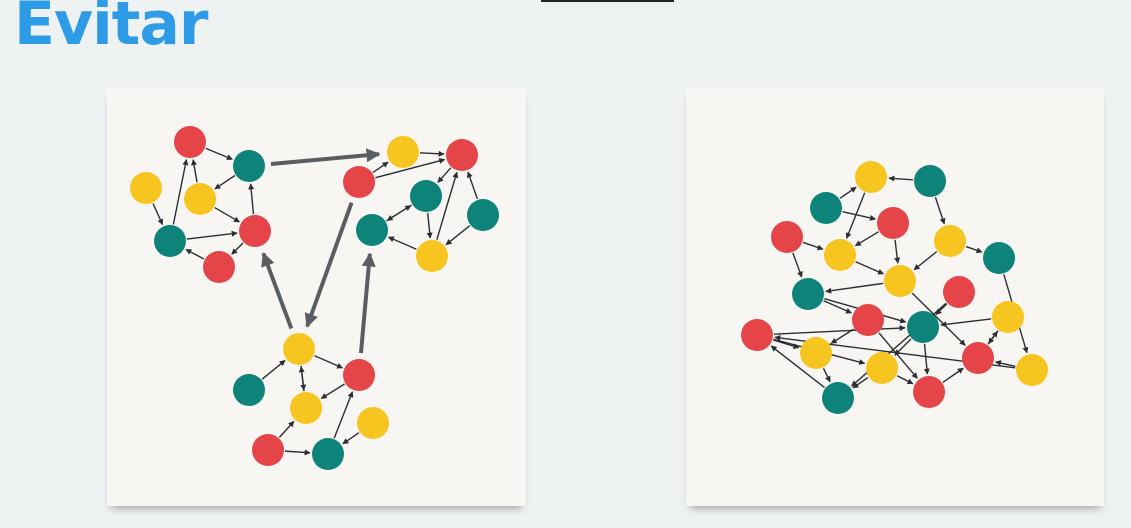 The height and width of the screenshot is (528, 1131). I want to click on node-d15-red, so click(757, 335).